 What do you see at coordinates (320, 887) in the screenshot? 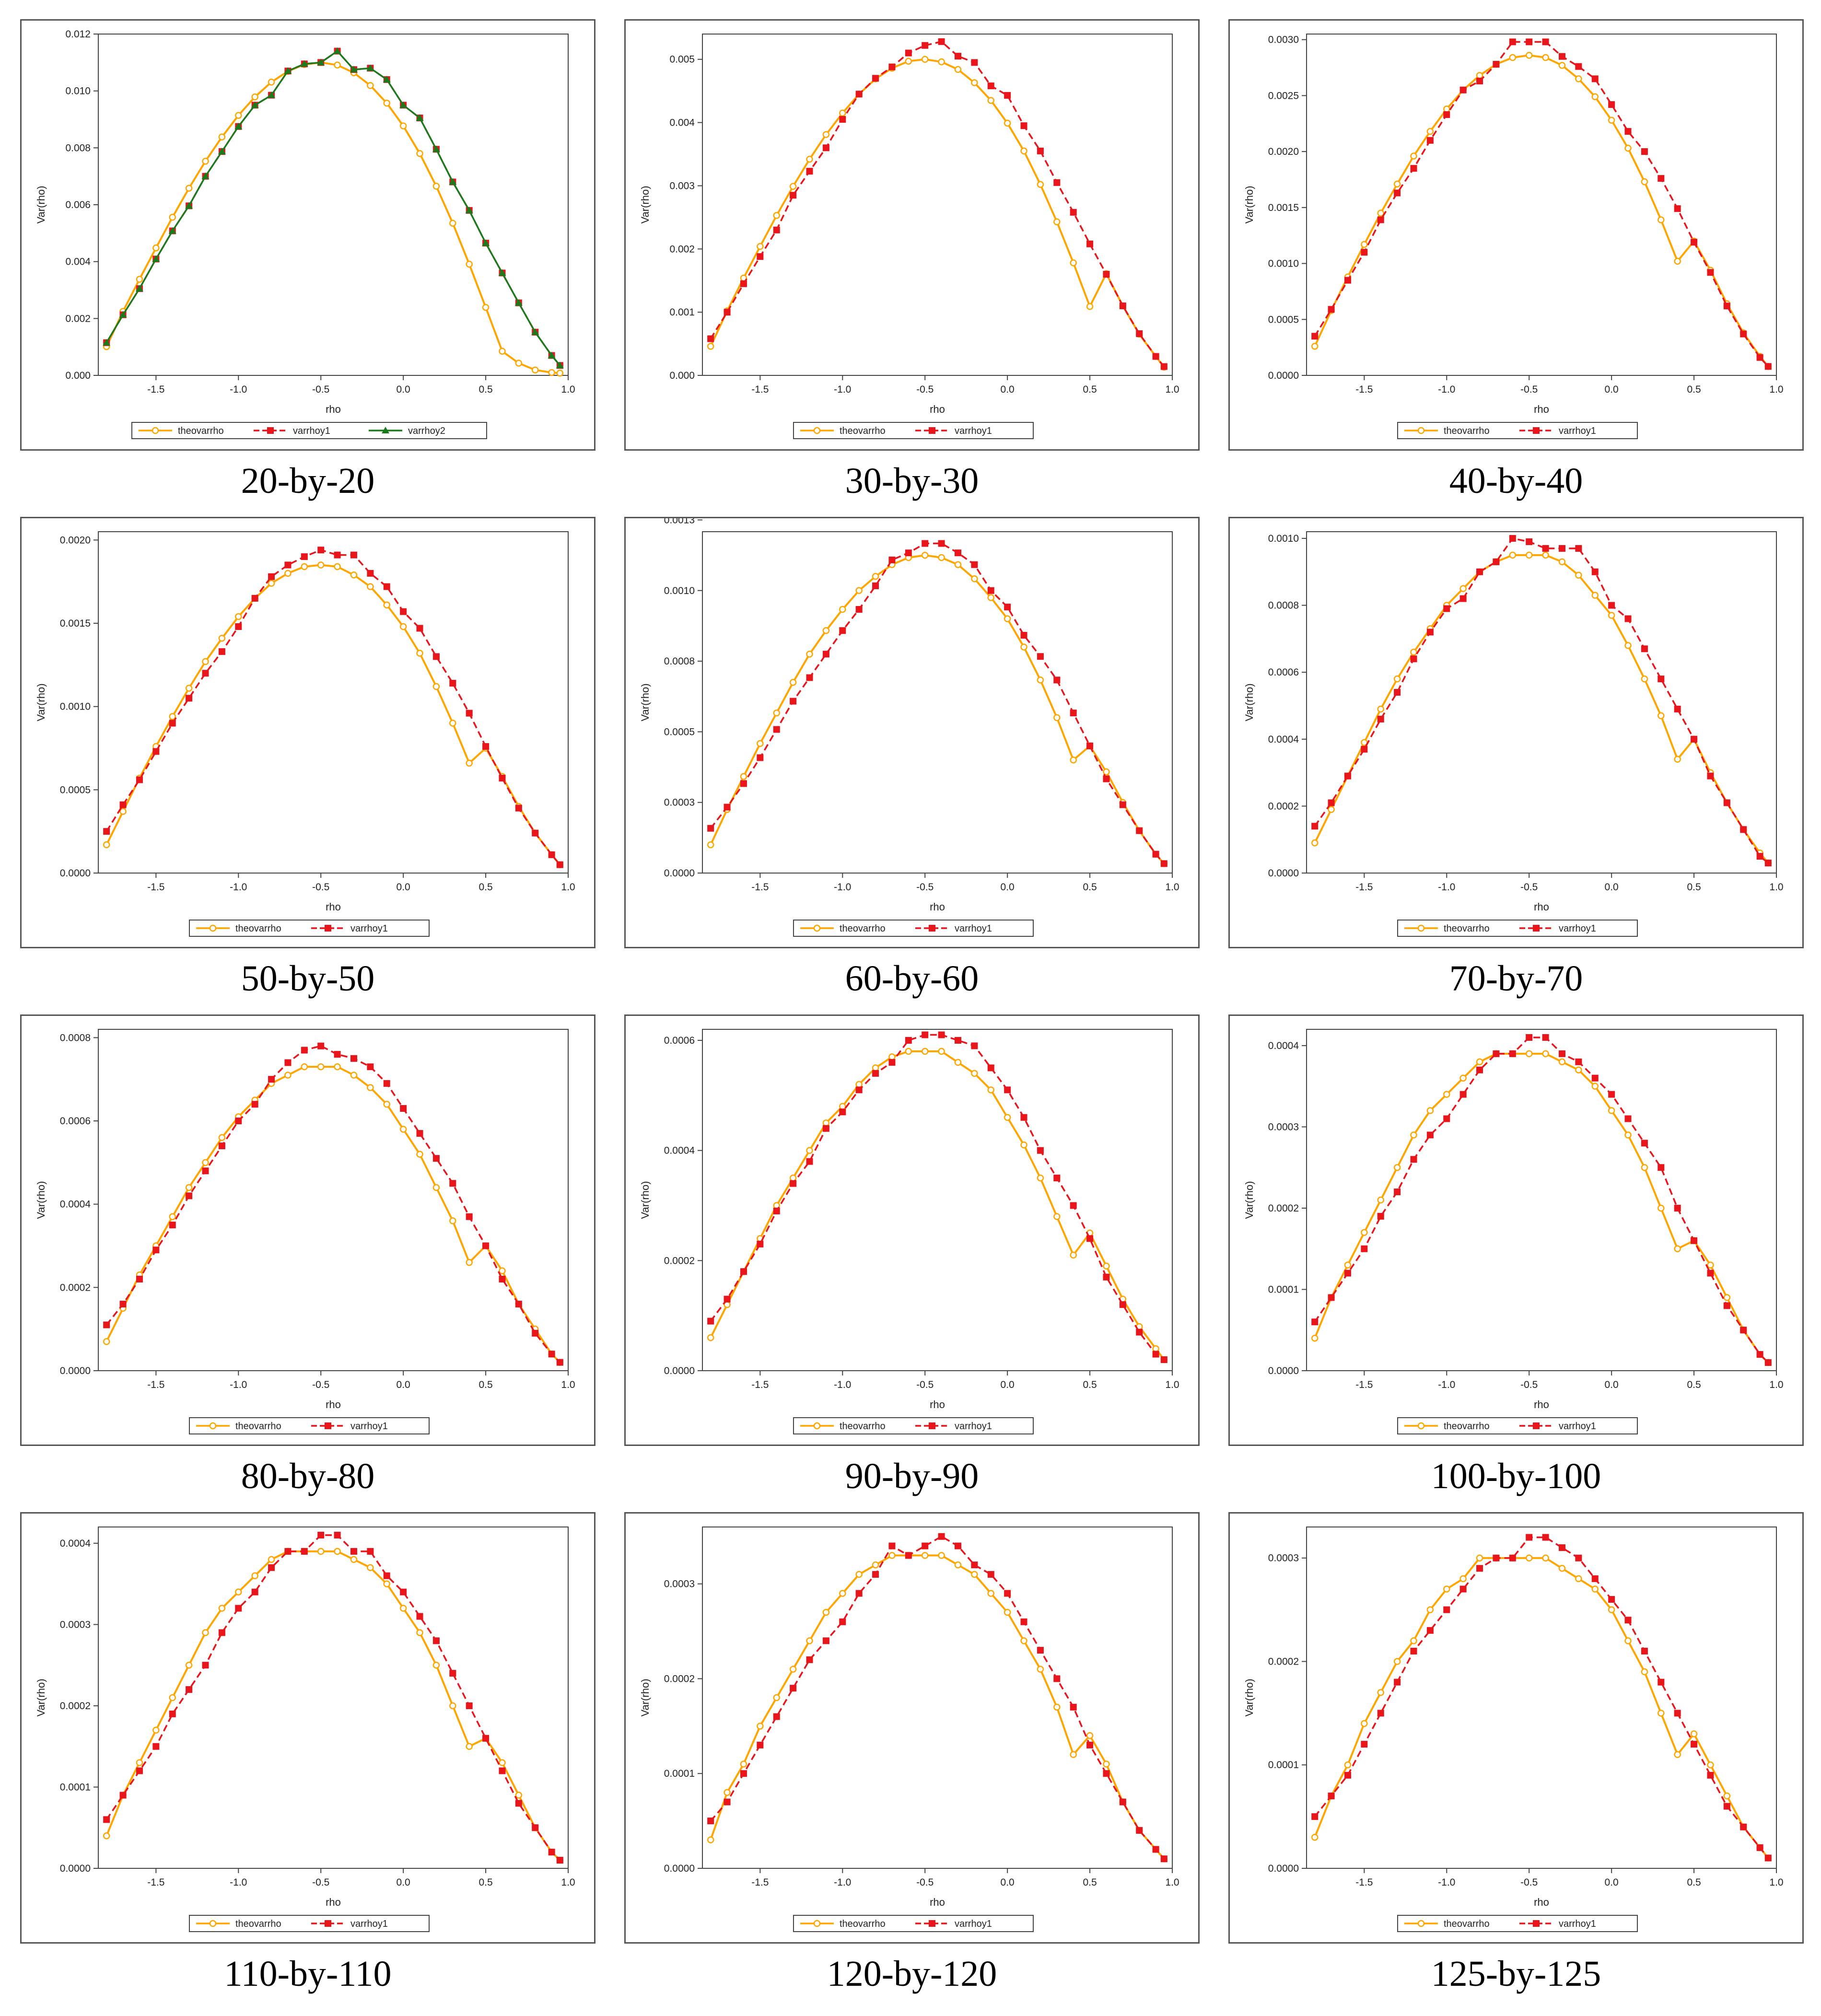
I see `x-tick-label: -0.5` at bounding box center [320, 887].